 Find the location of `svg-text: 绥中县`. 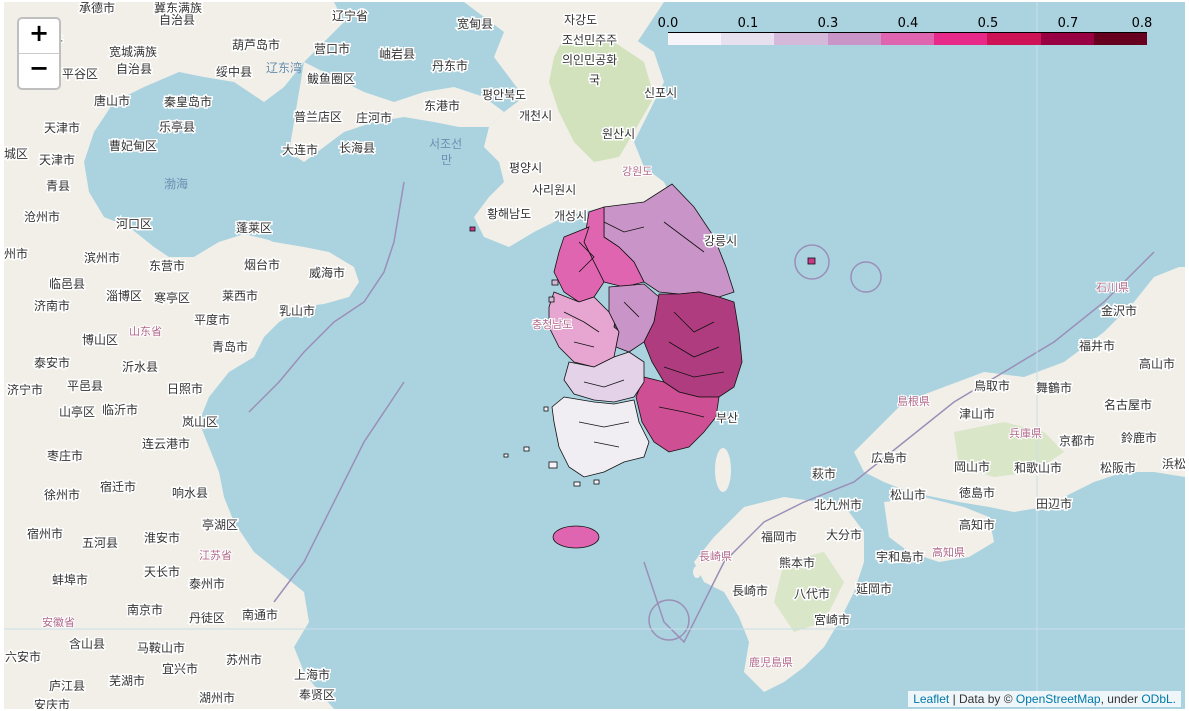

svg-text: 绥中县 is located at coordinates (234, 71).